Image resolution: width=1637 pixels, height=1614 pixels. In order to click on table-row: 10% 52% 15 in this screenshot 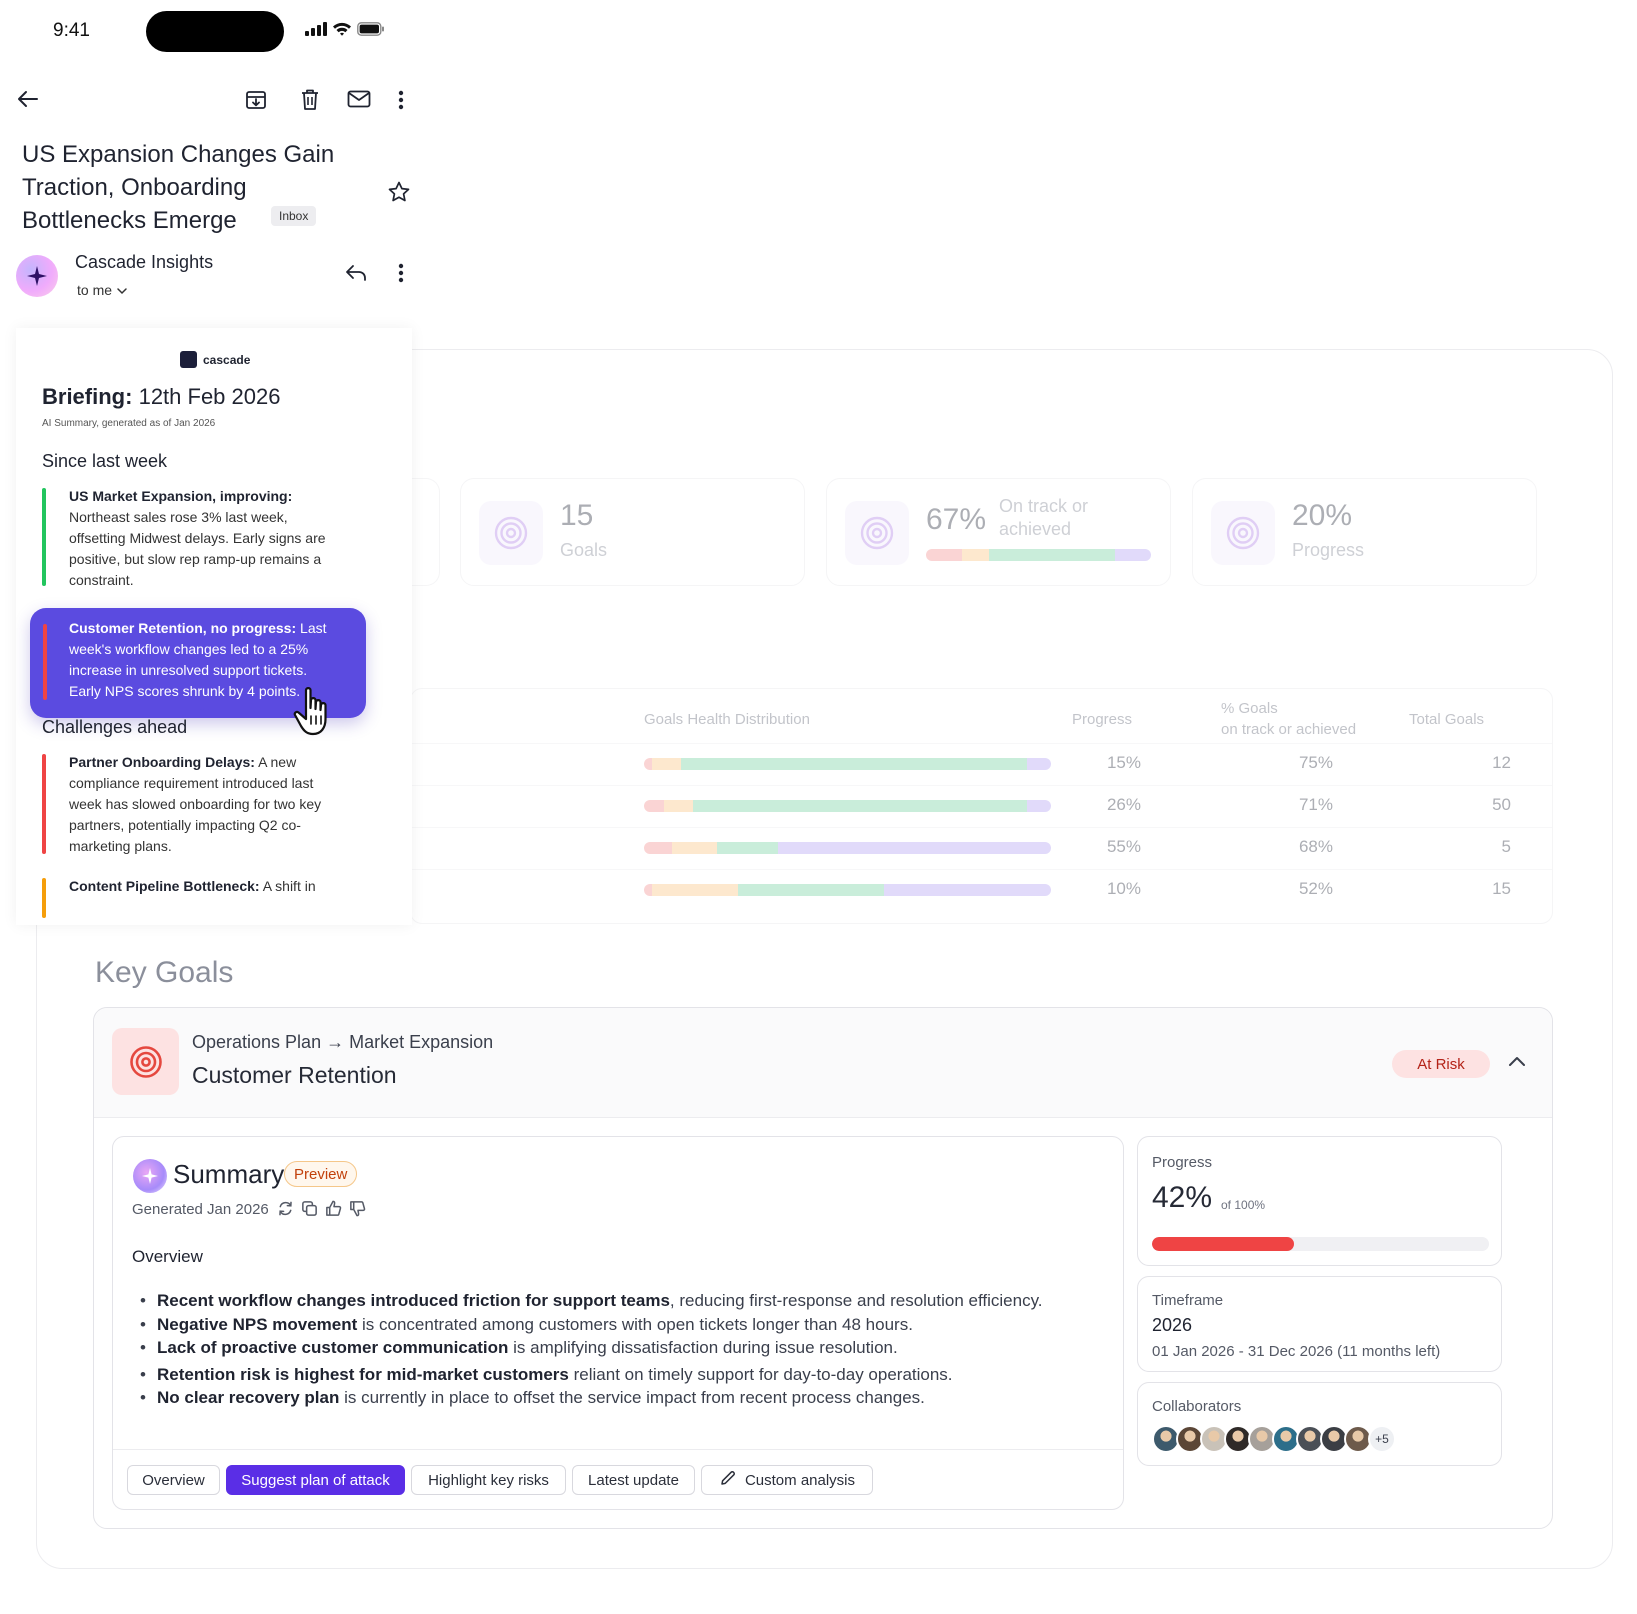, I will do `click(981, 890)`.